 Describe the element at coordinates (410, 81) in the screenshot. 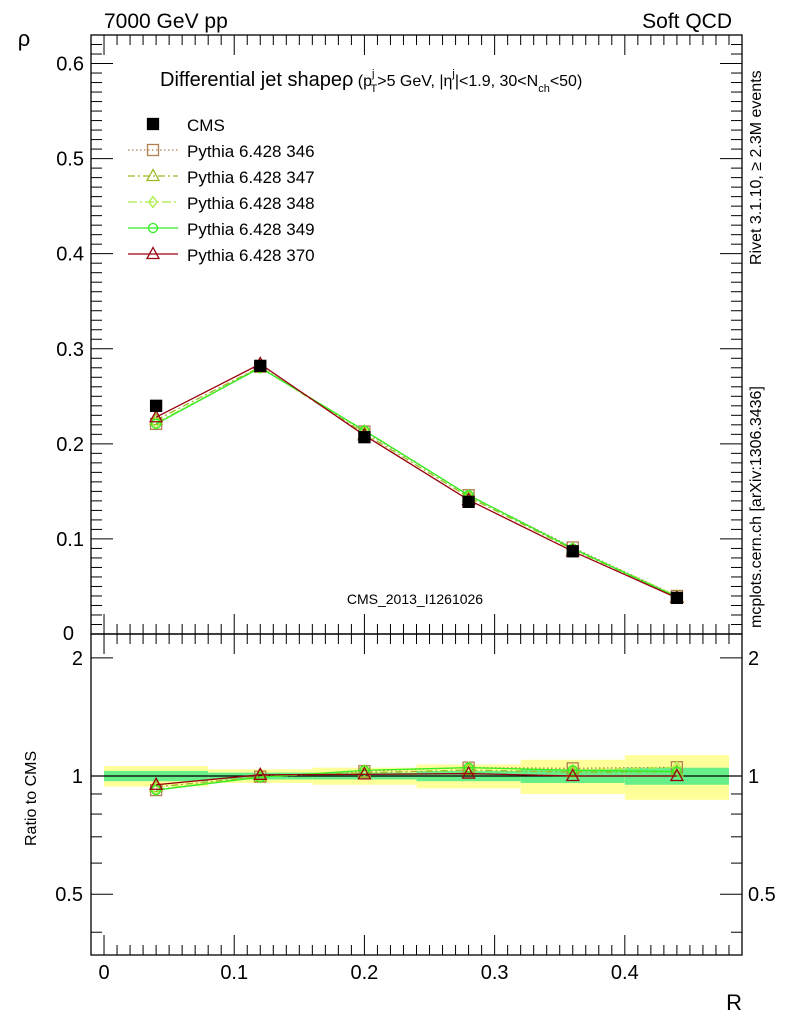

I see `title-pt-cut: >5 GeV, |` at that location.